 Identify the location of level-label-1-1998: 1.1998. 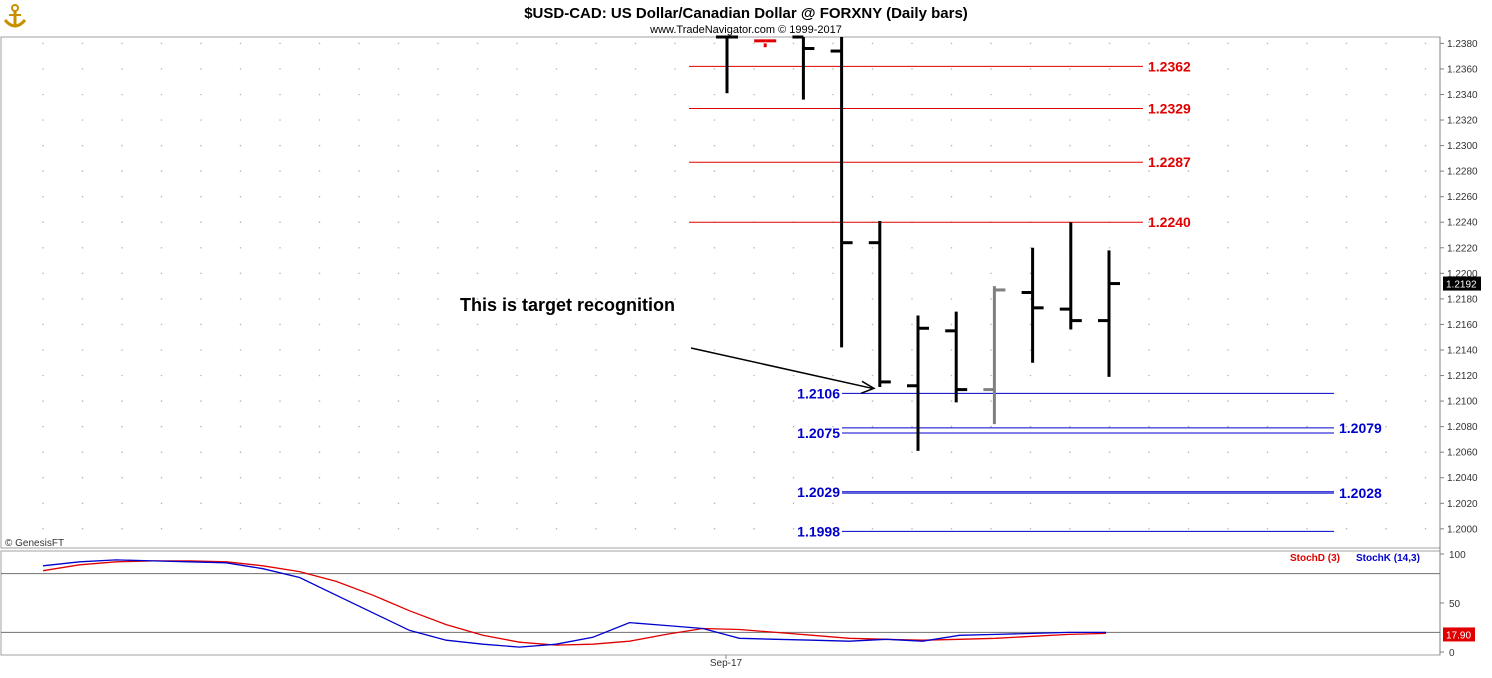
(818, 531).